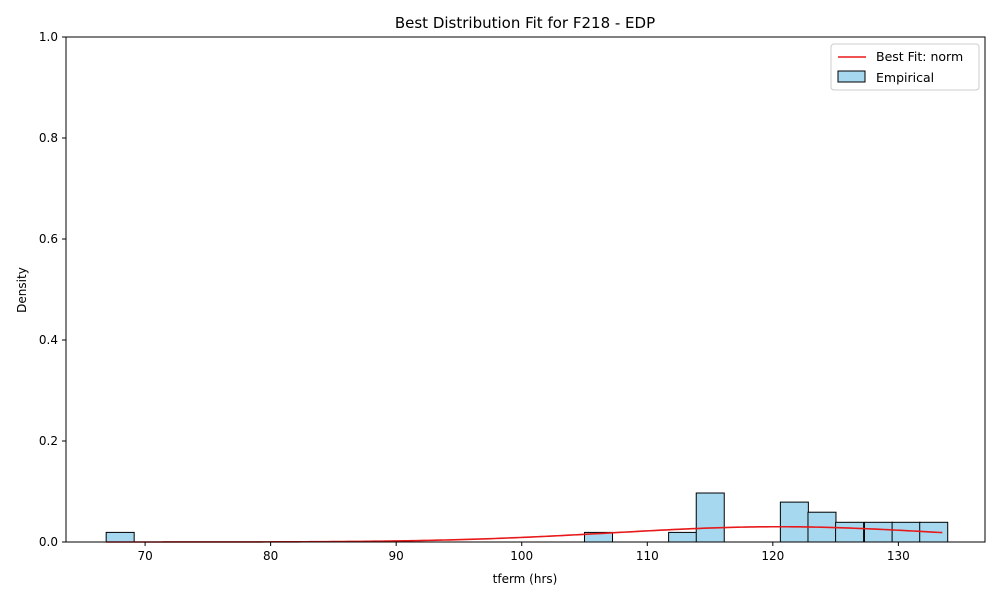 The image size is (1000, 600). Describe the element at coordinates (48, 340) in the screenshot. I see `y-tick-label: 0.4` at that location.